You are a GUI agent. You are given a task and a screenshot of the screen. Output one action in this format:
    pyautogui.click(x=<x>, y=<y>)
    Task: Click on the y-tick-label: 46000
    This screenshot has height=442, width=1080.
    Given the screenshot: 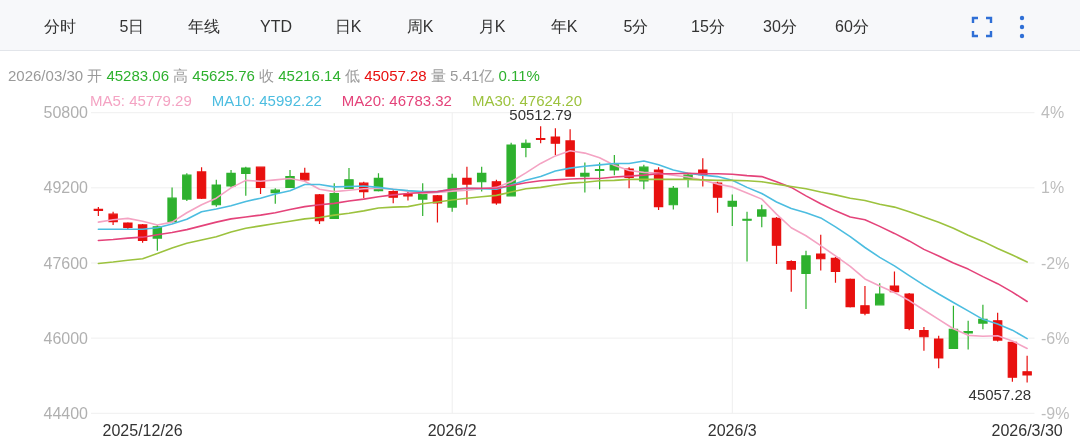 What is the action you would take?
    pyautogui.click(x=66, y=338)
    